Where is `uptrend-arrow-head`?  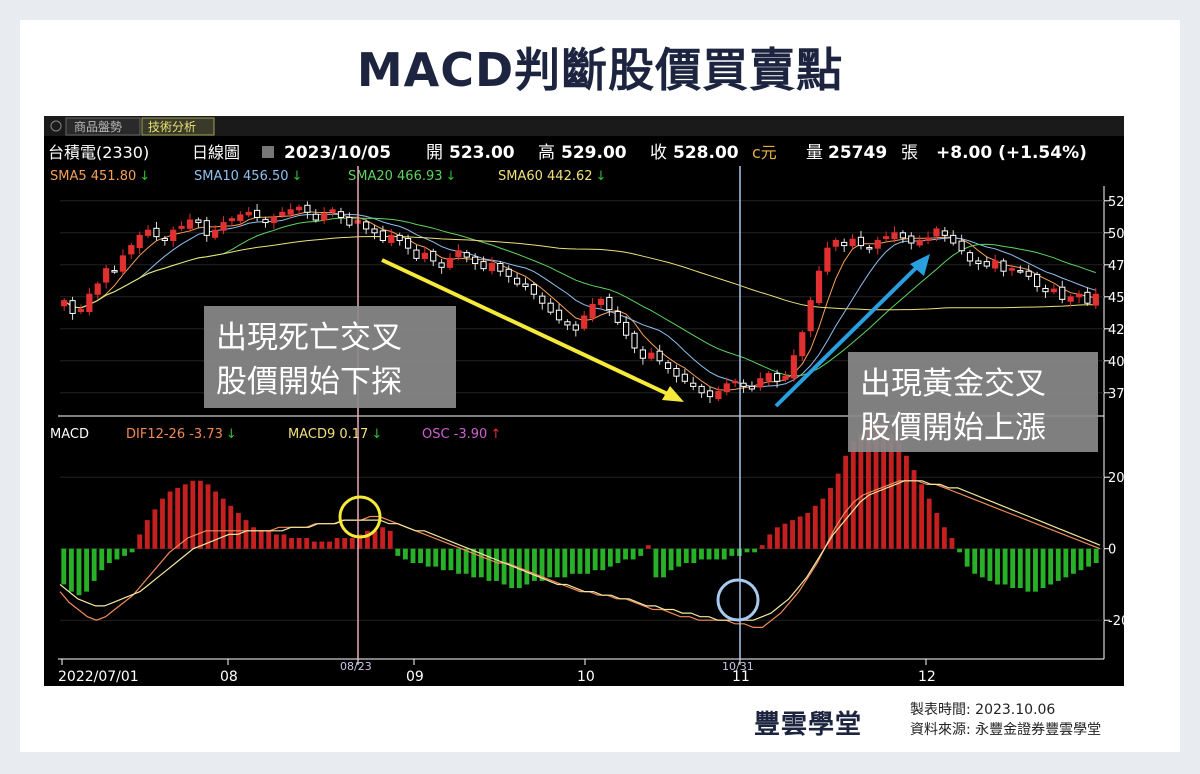 uptrend-arrow-head is located at coordinates (920, 265).